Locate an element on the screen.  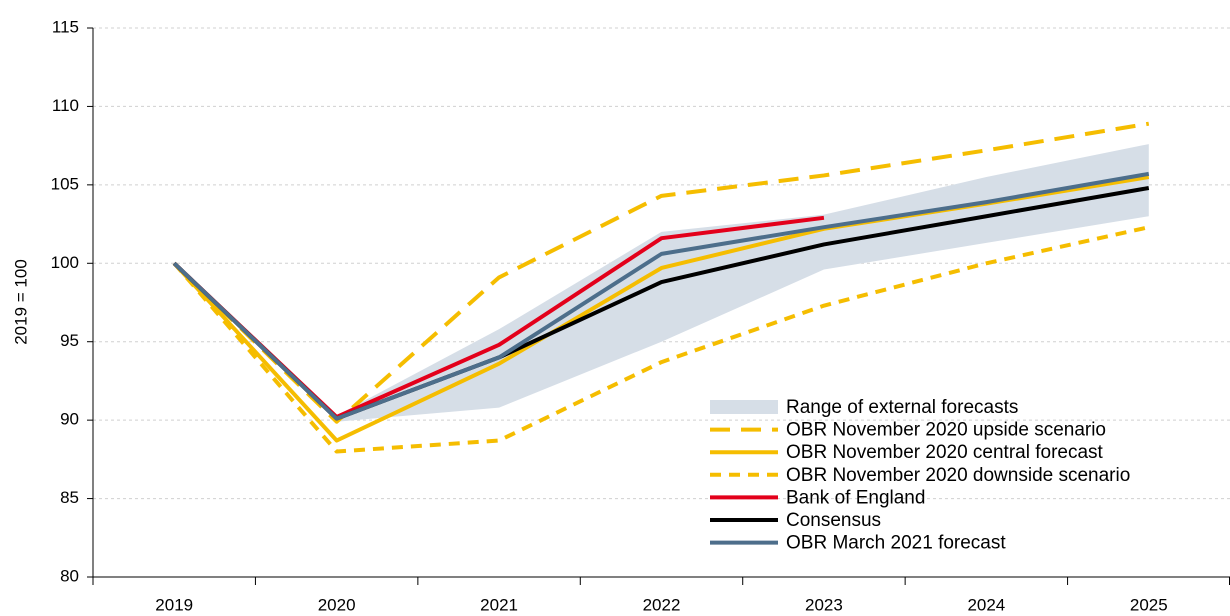
x-tick-label: 2025 is located at coordinates (1149, 604).